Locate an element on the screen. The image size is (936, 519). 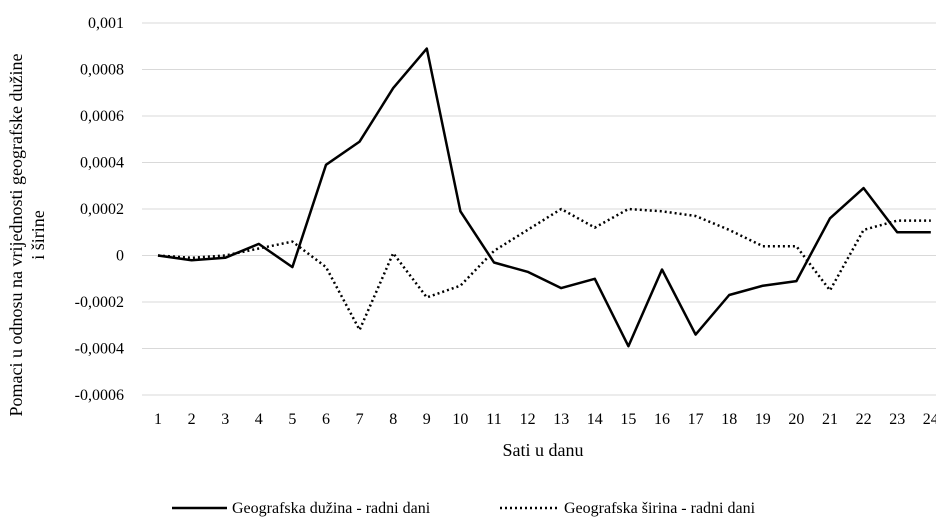
y-tick-label: -0,0006 is located at coordinates (99, 395).